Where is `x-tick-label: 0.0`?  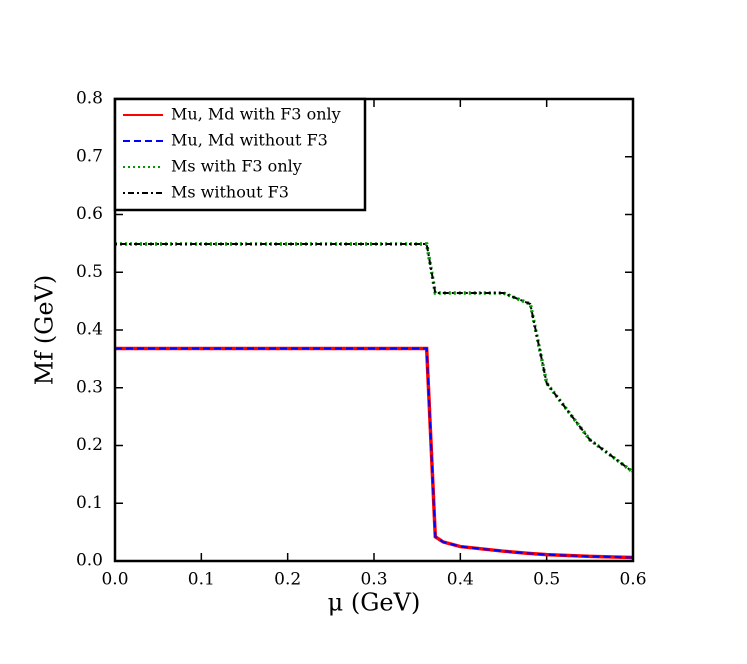 x-tick-label: 0.0 is located at coordinates (114, 580).